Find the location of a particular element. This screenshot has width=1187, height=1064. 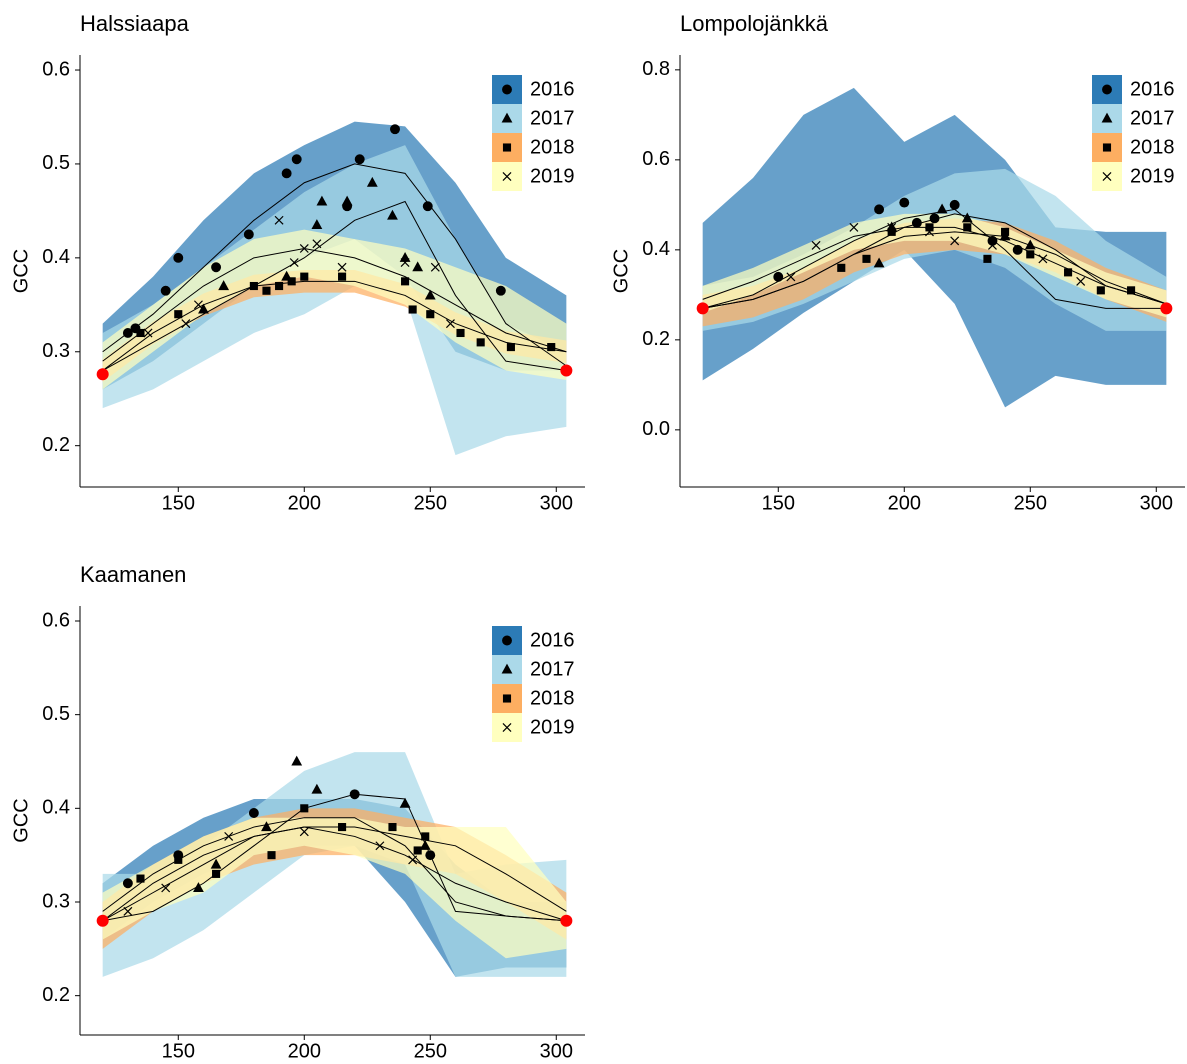

y-axis-label: GCC is located at coordinates (21, 271).